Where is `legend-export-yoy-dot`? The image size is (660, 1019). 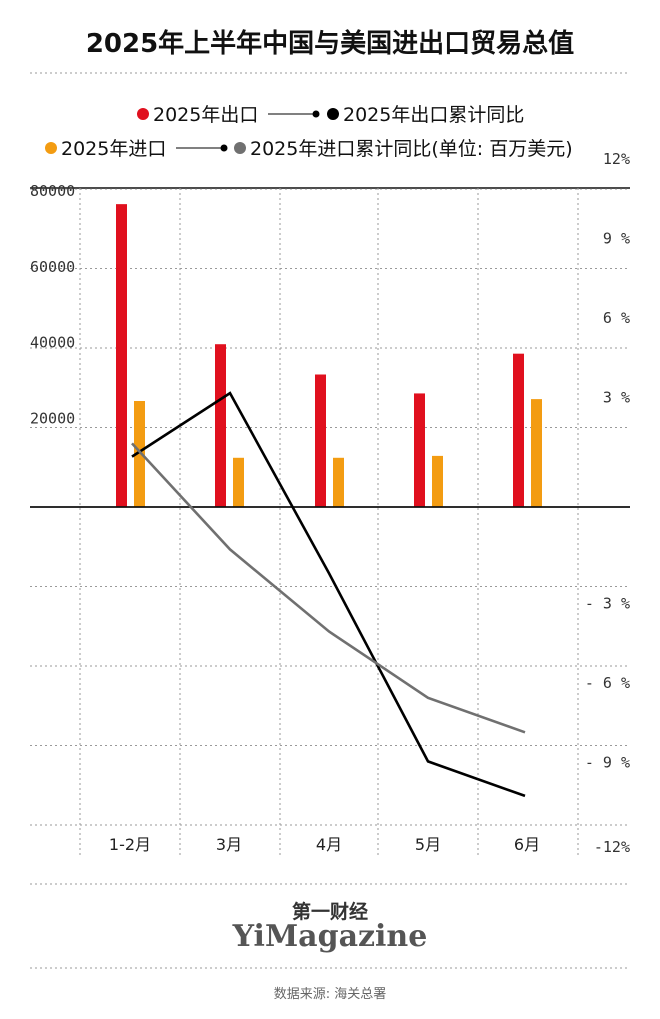
legend-export-yoy-dot is located at coordinates (316, 114).